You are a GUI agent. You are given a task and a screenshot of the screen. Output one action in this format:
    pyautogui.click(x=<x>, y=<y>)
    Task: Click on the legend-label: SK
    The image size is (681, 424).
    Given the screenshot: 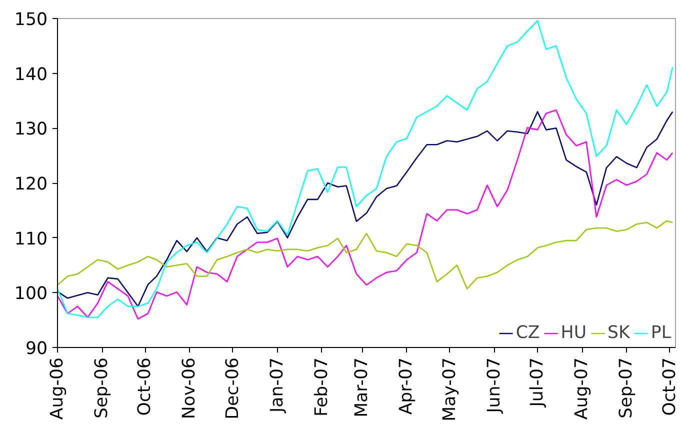 What is the action you would take?
    pyautogui.click(x=619, y=333)
    